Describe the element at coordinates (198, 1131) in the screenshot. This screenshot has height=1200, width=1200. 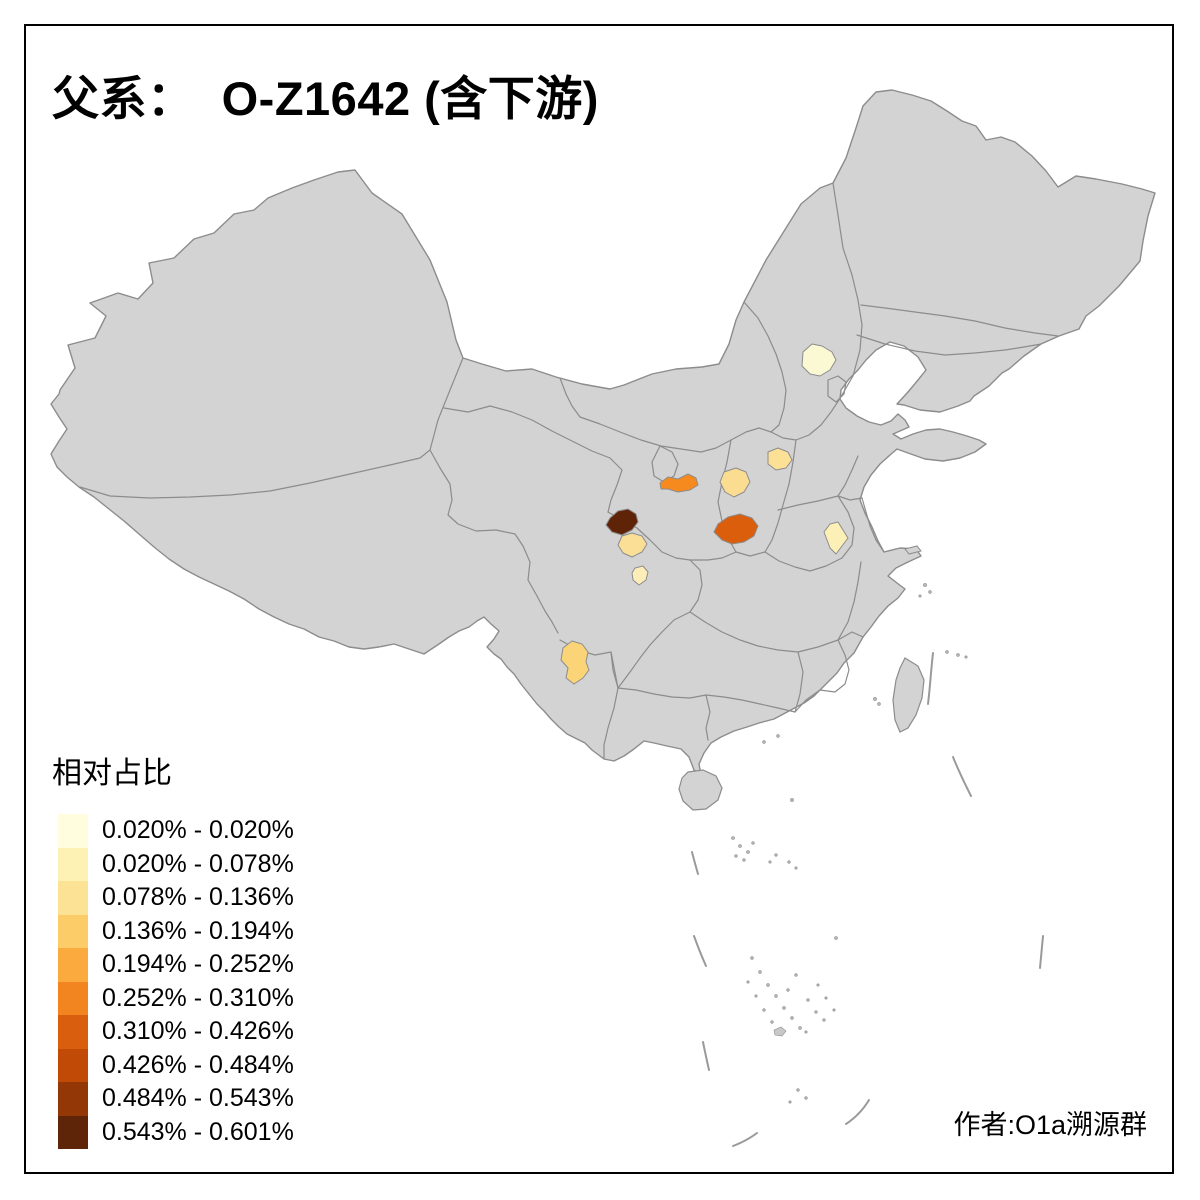
I see `legend-label: 0.543% - 0.601%` at that location.